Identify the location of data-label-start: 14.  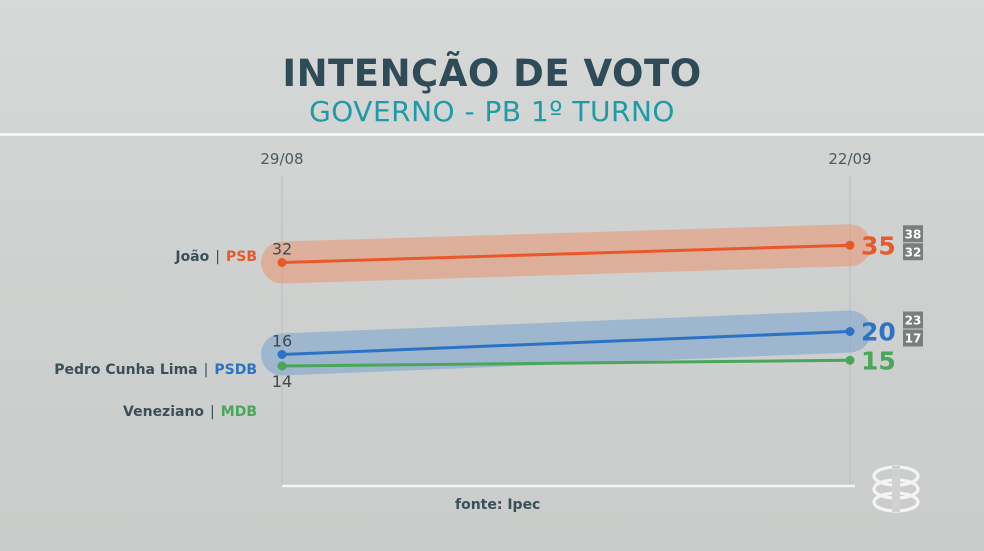
(282, 381).